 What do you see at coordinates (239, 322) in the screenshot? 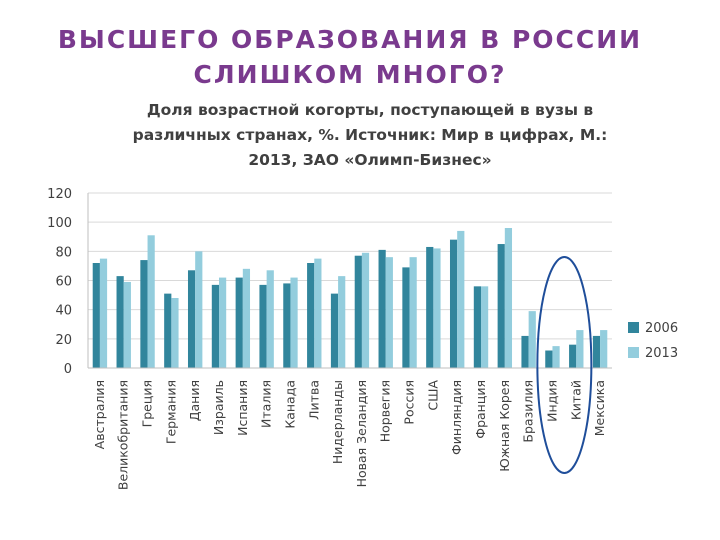
I see `bar-2006-Испания` at bounding box center [239, 322].